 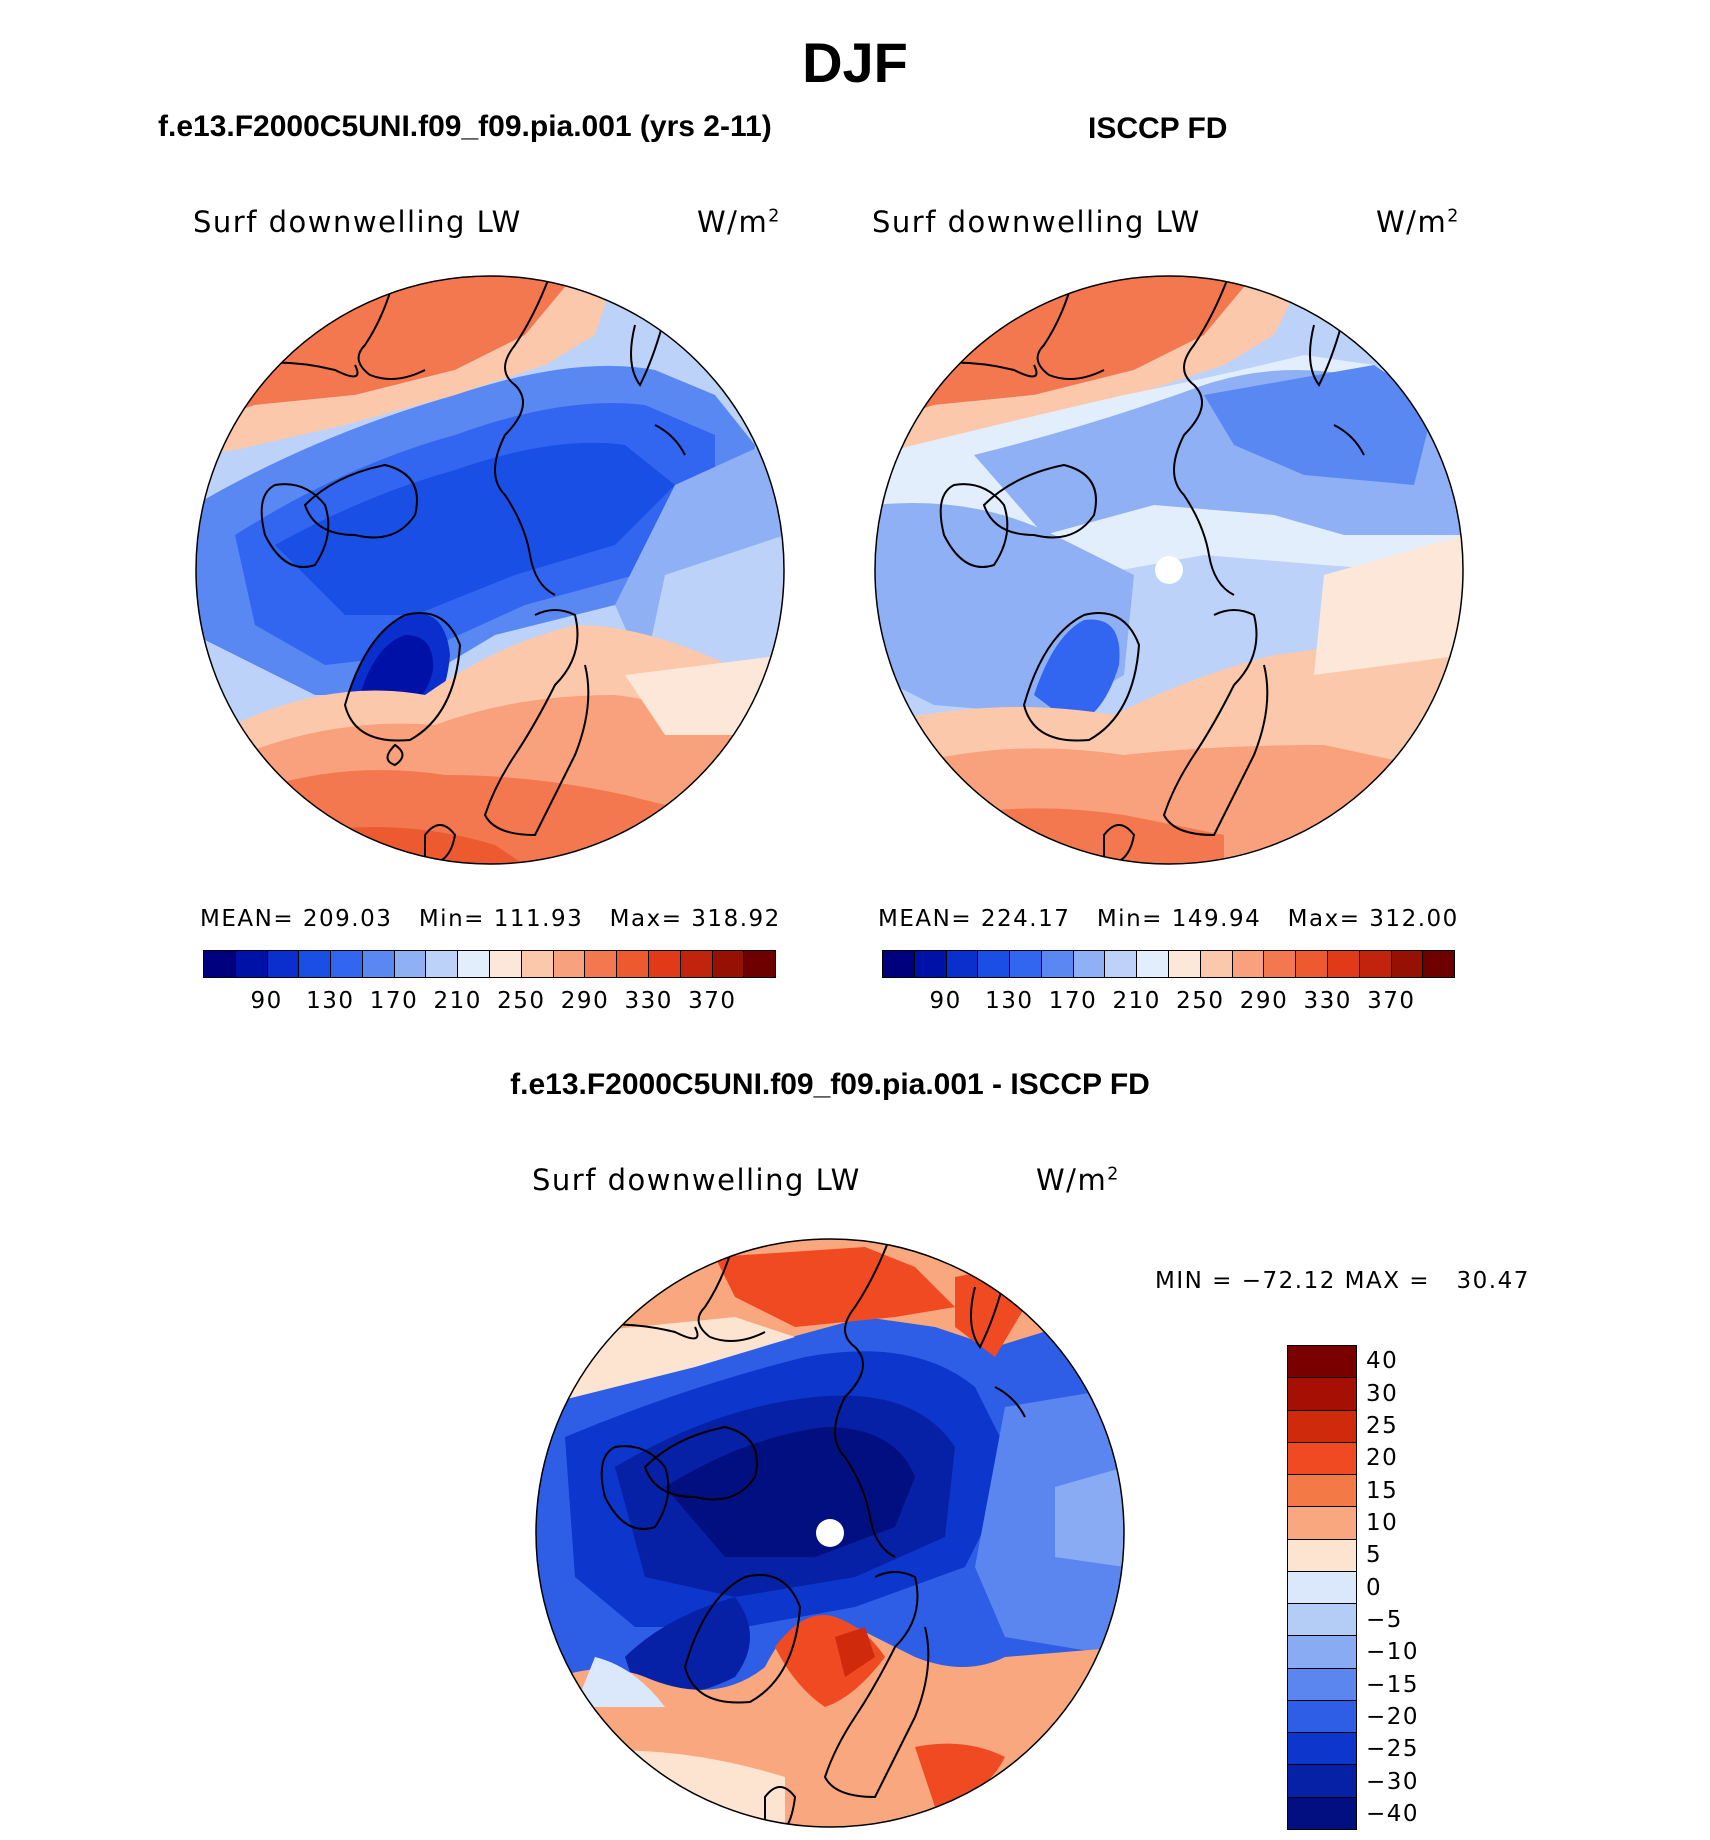 I want to click on colorbar-obs, so click(x=1168, y=964).